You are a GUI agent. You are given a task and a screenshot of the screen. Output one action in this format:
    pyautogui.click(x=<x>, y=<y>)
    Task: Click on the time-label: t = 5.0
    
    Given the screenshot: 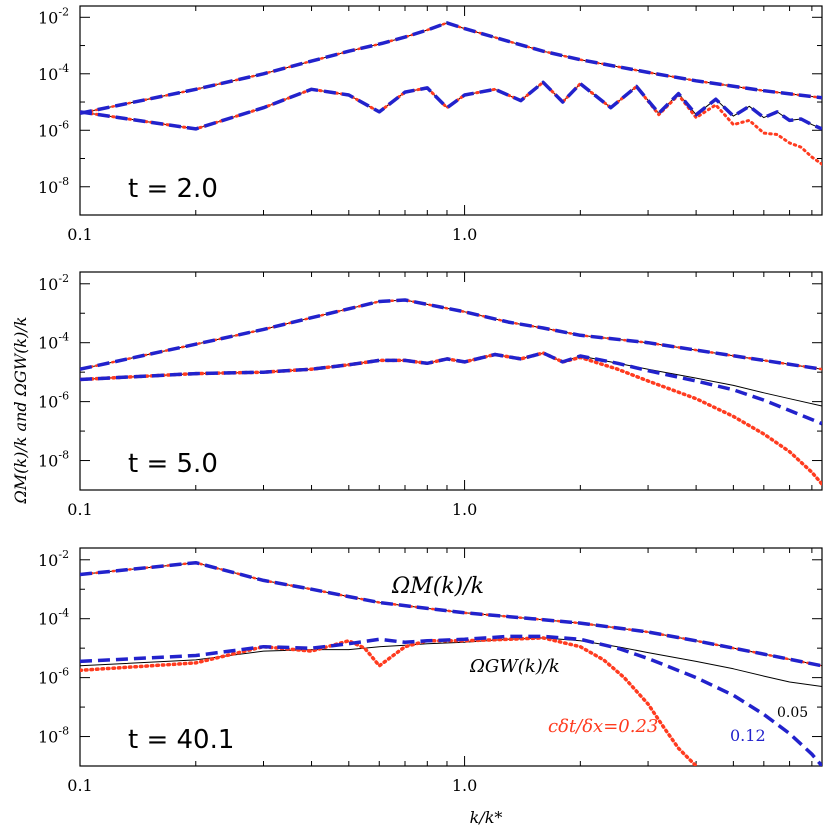 What is the action you would take?
    pyautogui.click(x=173, y=464)
    